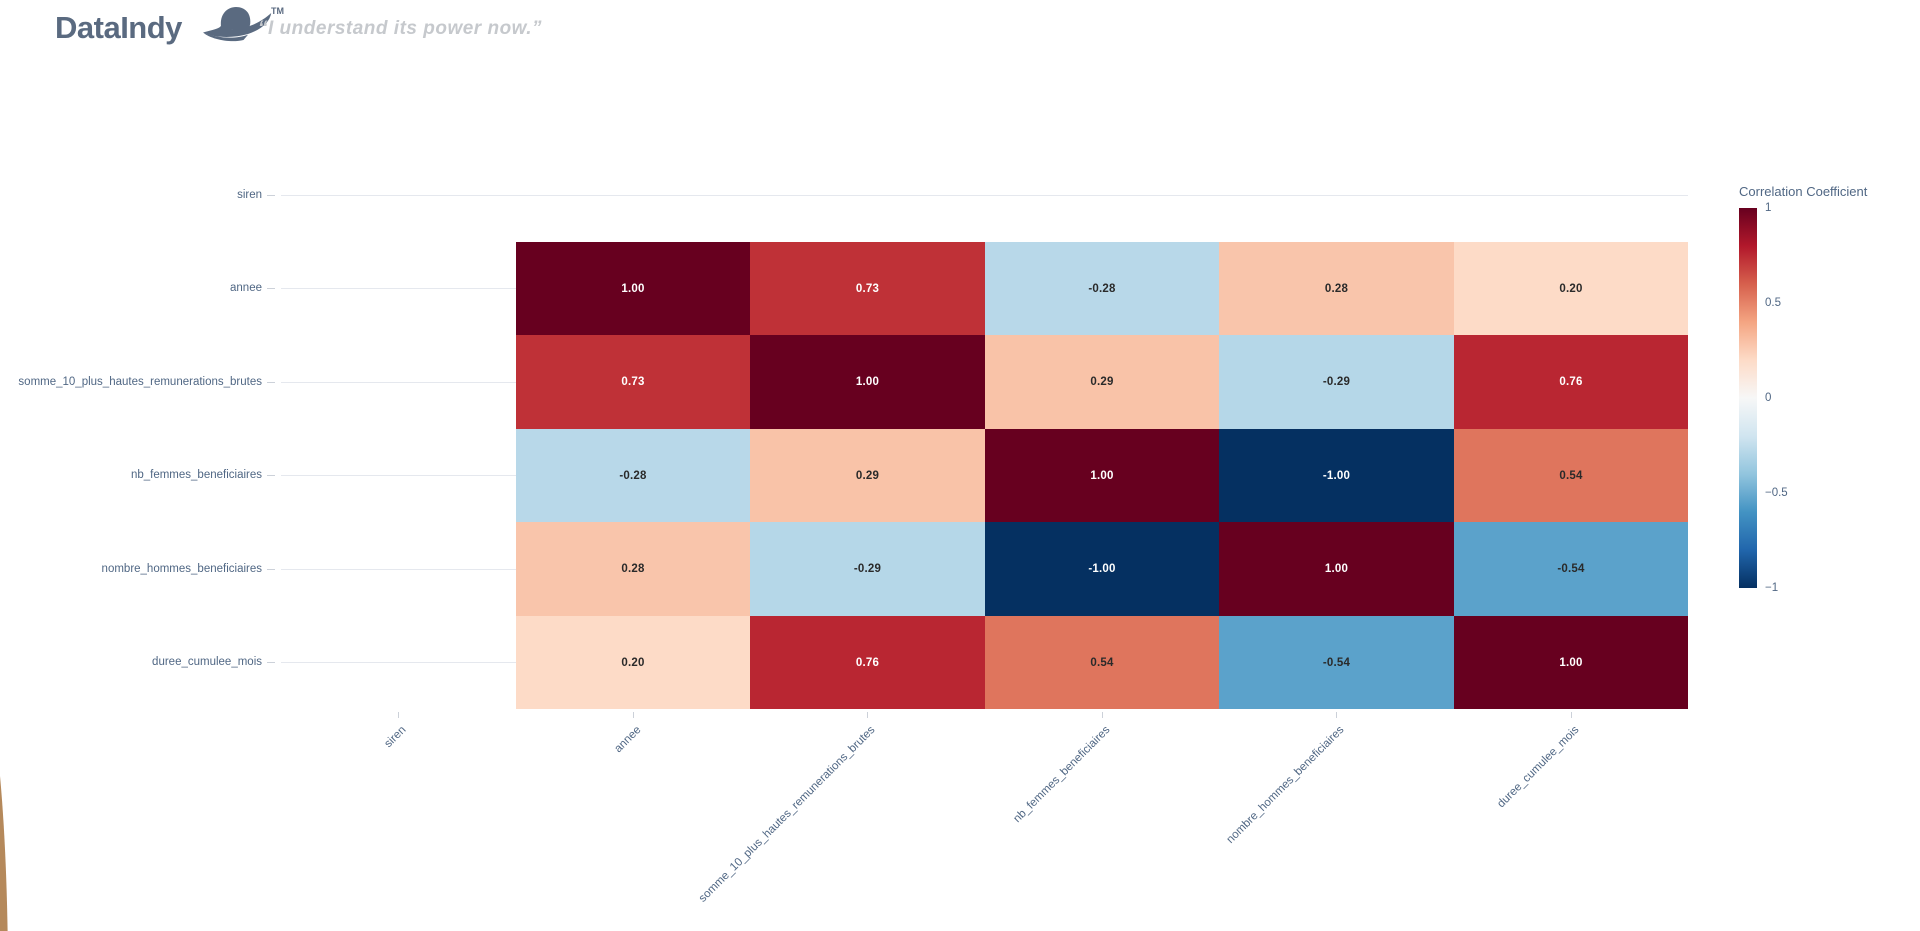 Image resolution: width=1920 pixels, height=931 pixels. Describe the element at coordinates (277, 11) in the screenshot. I see `trademark-label: TM` at that location.